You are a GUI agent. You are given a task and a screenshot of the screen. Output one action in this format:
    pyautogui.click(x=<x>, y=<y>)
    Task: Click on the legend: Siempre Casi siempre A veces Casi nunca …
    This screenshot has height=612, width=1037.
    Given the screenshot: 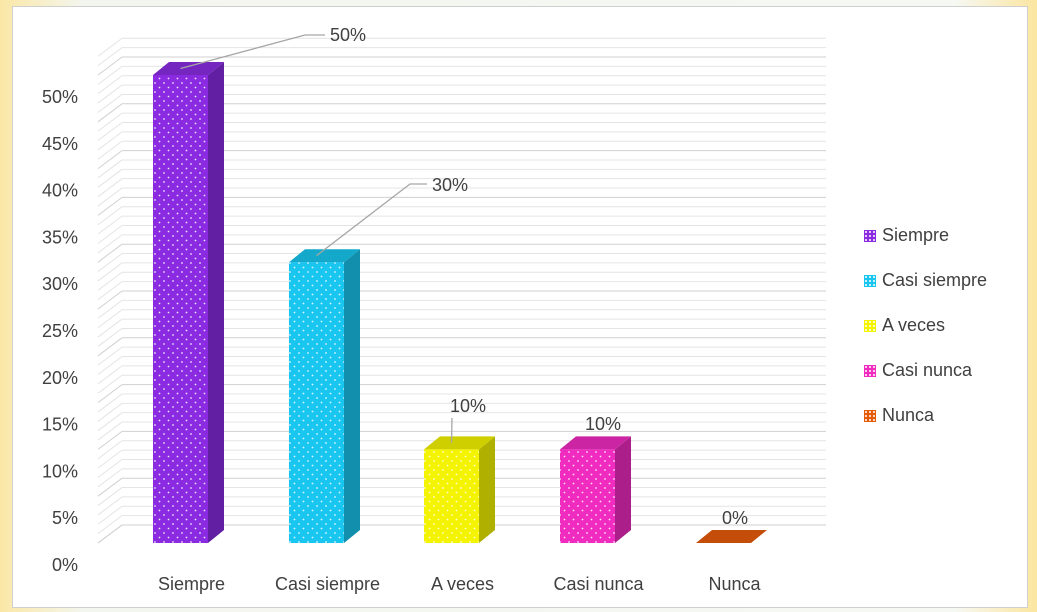 What is the action you would take?
    pyautogui.click(x=946, y=325)
    